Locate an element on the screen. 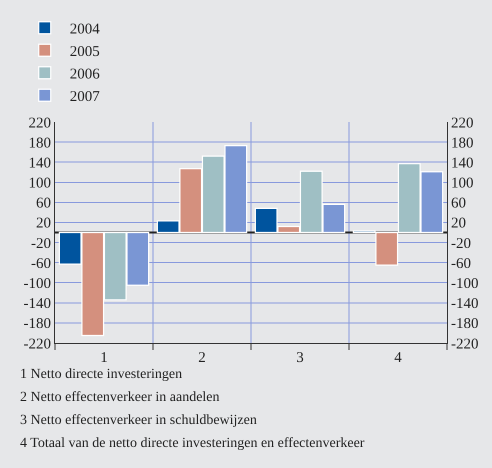 This screenshot has width=492, height=468. y2-tick-label: 180 is located at coordinates (462, 143).